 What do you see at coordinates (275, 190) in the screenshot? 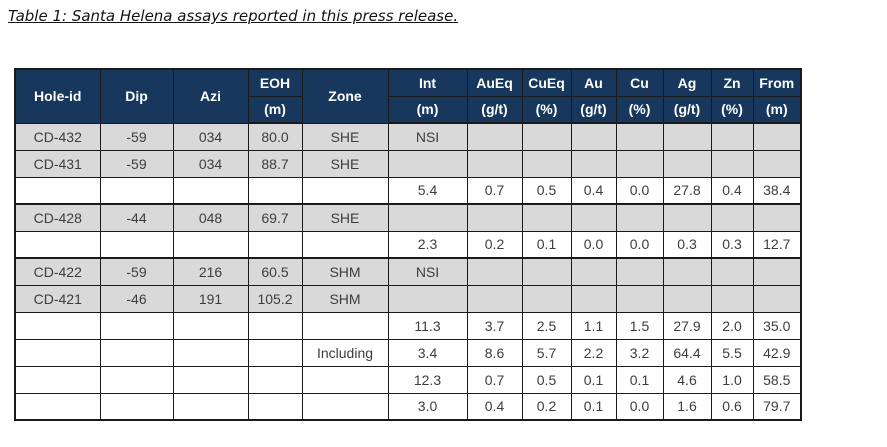
I see `cell-r3-eoh` at bounding box center [275, 190].